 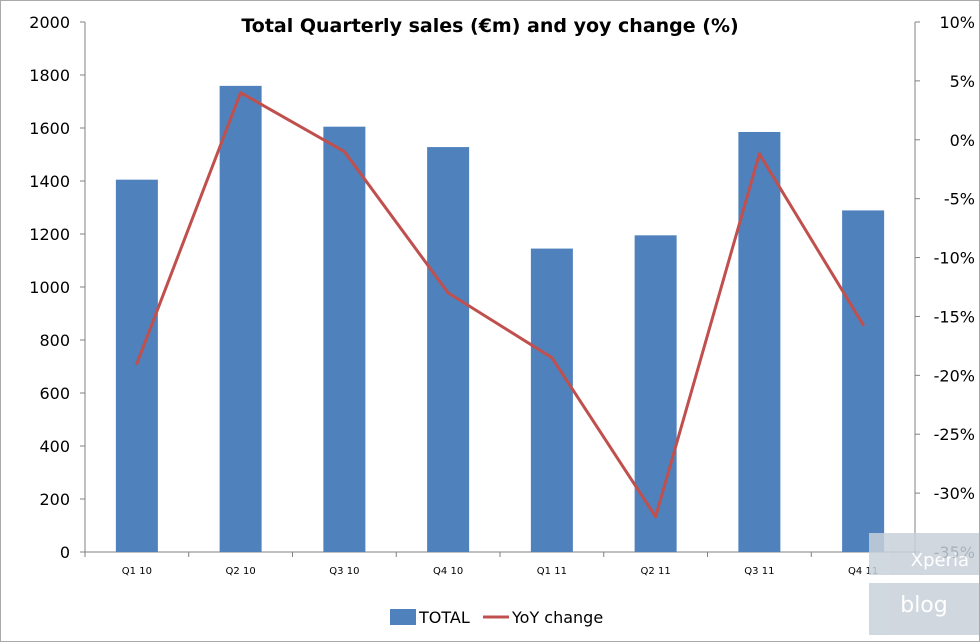 What do you see at coordinates (137, 571) in the screenshot?
I see `x-axis-tick-label: Q1 10` at bounding box center [137, 571].